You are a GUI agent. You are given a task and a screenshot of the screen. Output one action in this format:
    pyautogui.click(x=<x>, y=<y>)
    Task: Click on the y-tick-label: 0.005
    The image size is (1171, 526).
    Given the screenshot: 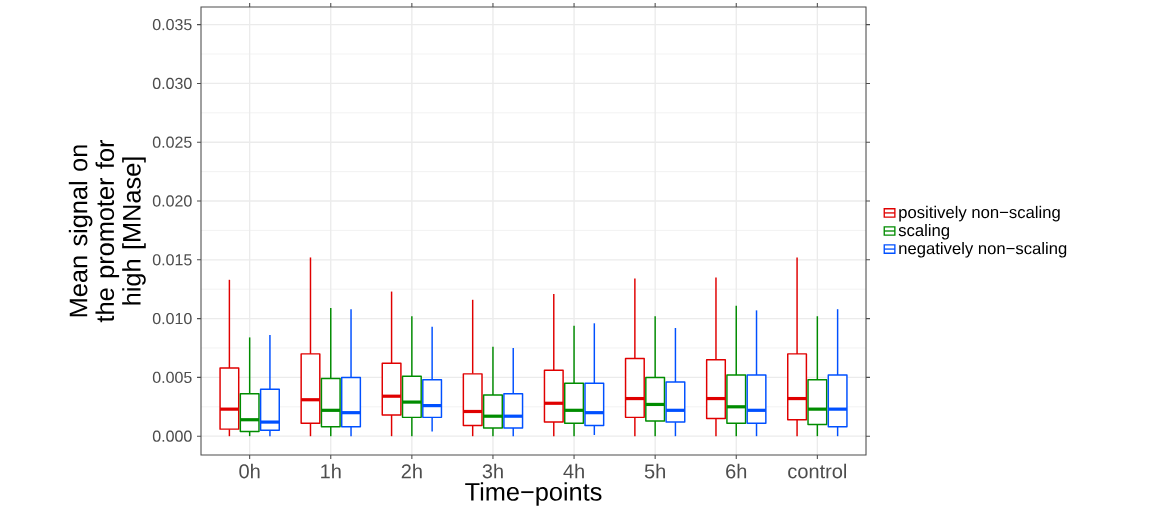 What is the action you would take?
    pyautogui.click(x=172, y=377)
    